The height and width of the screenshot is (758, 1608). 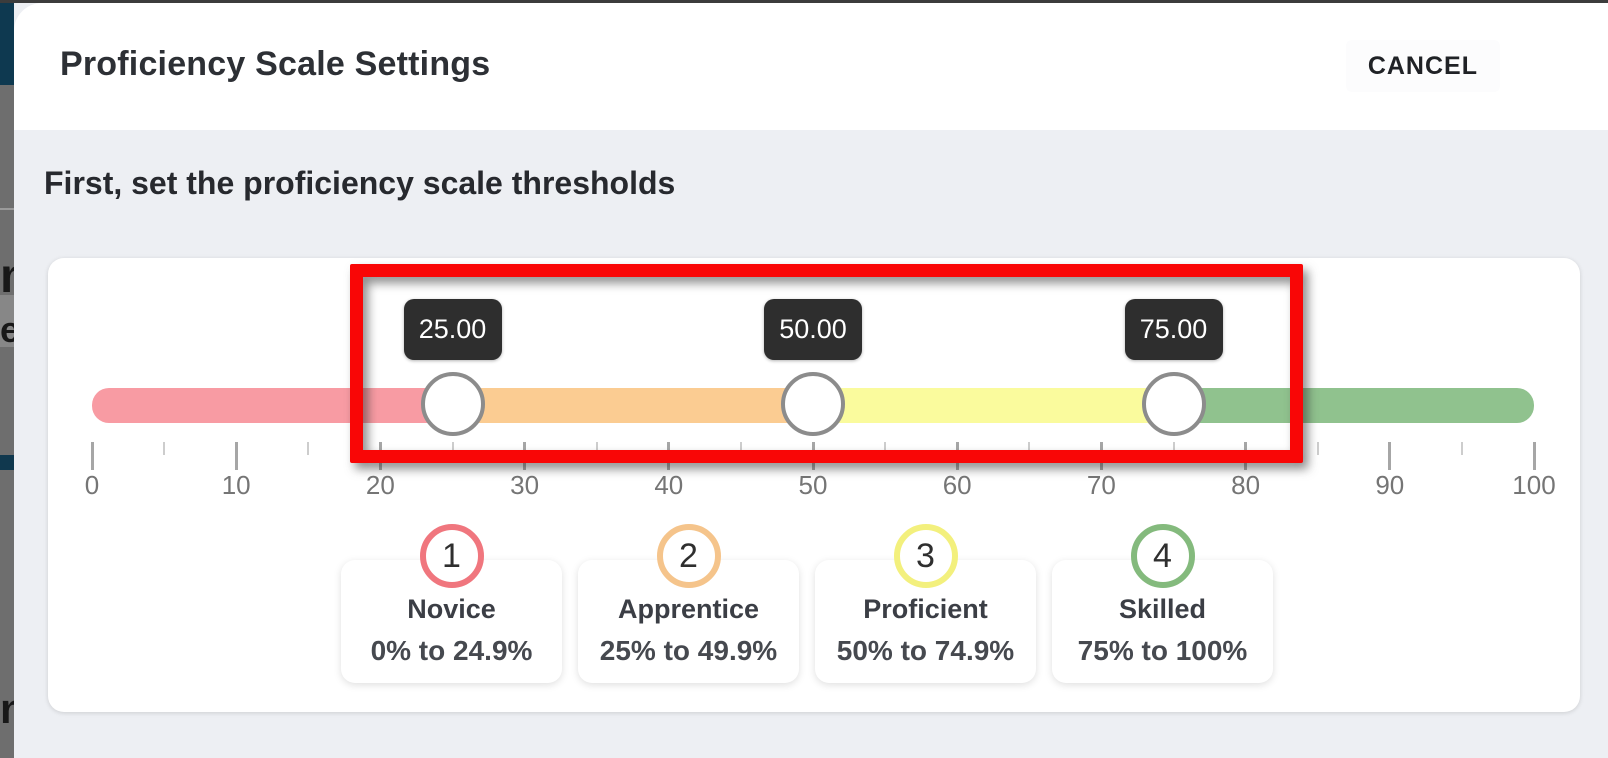 I want to click on level-card-skilled: Skilled 75% to 100%, so click(x=1162, y=621).